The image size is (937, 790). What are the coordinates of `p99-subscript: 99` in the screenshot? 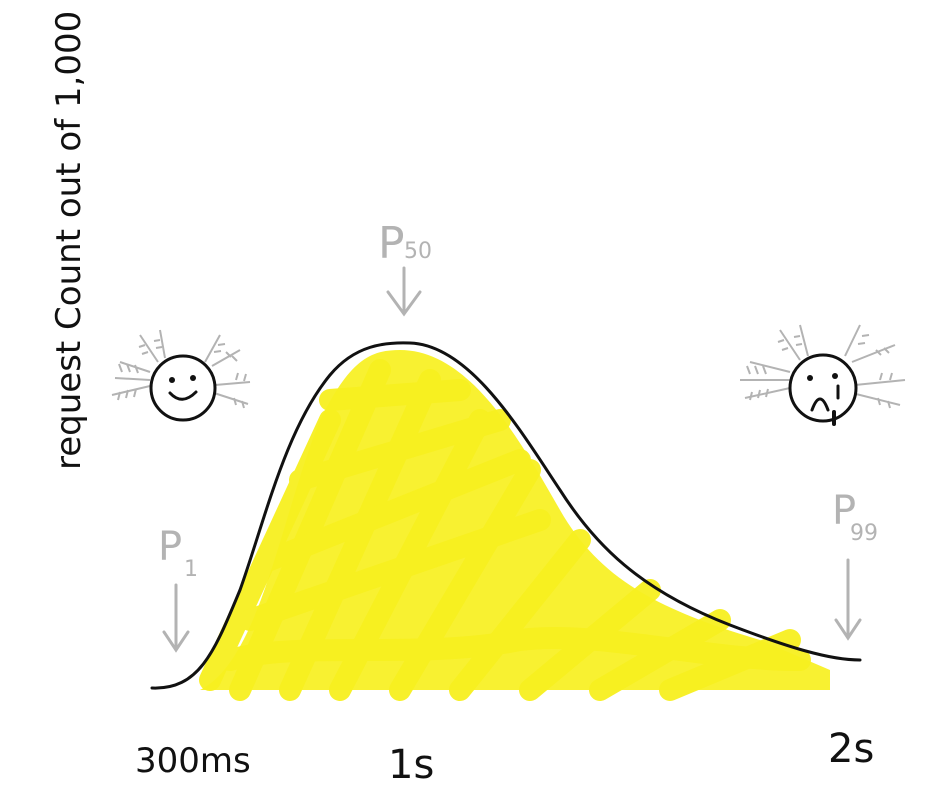 It's located at (864, 533).